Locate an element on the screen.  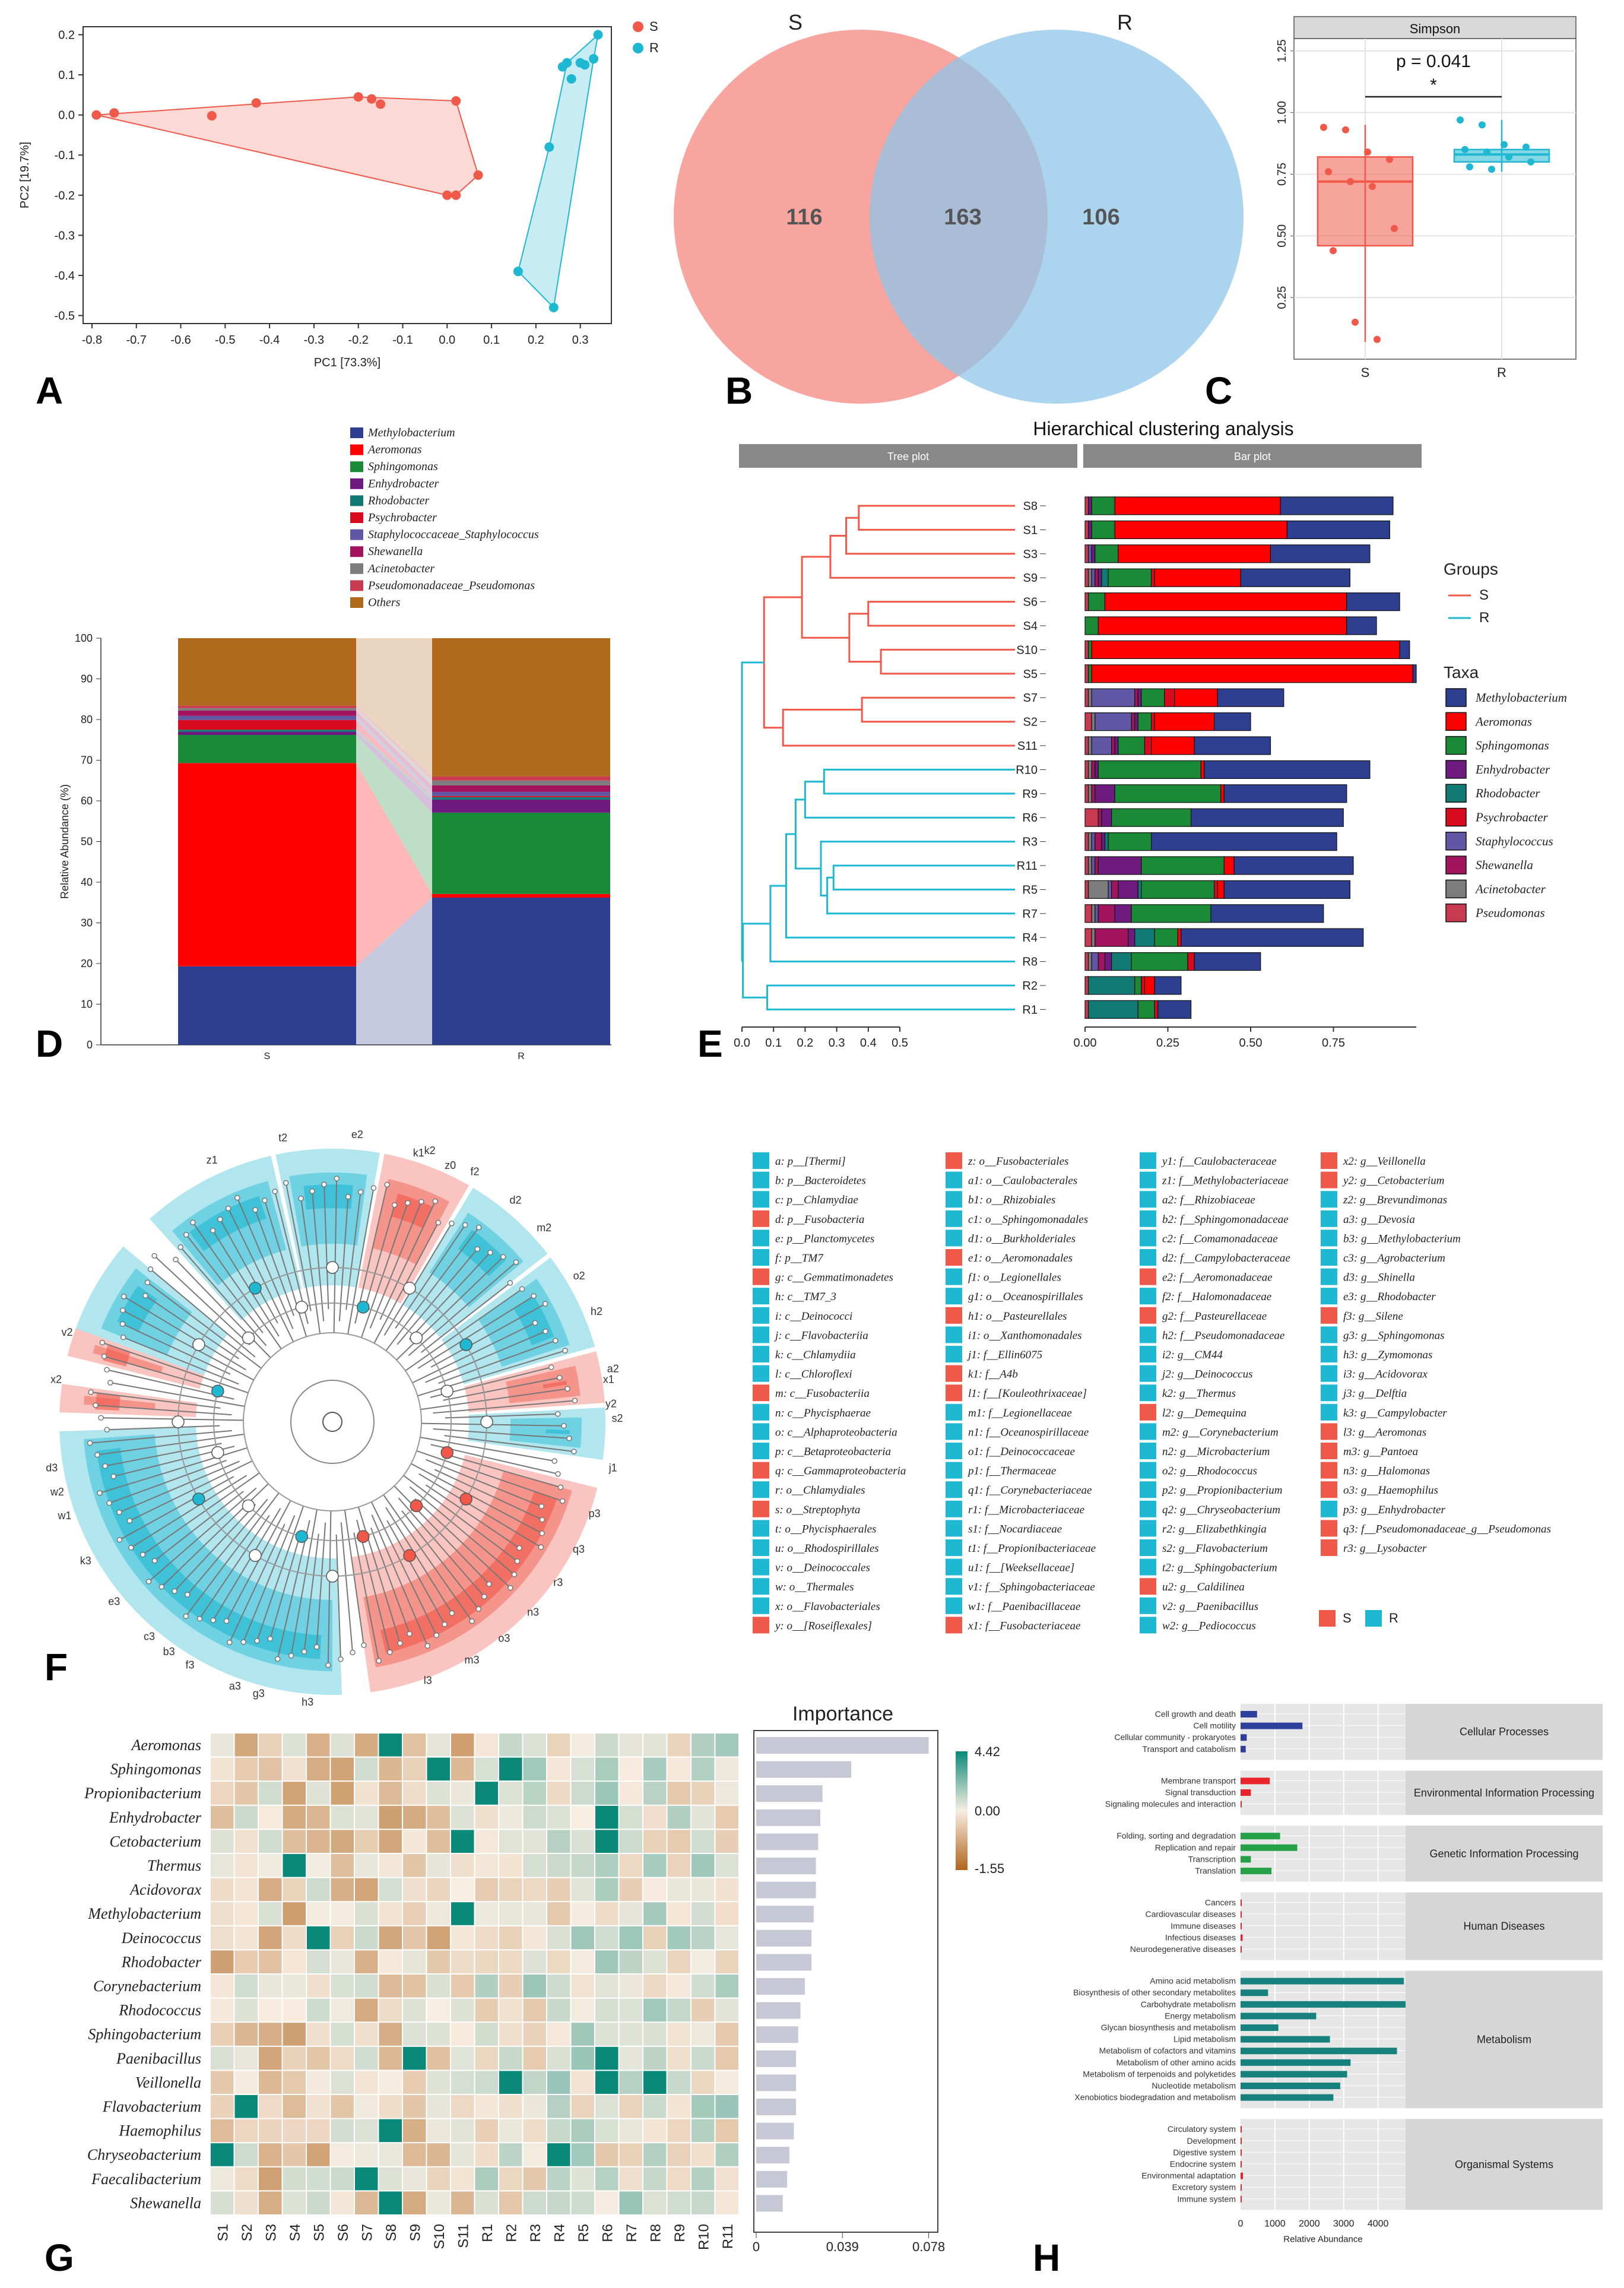
stack-segment-enhydrobacter is located at coordinates (1116, 745).